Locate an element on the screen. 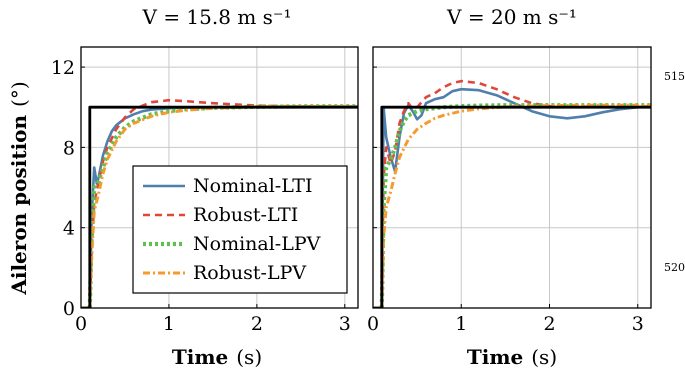 Image resolution: width=685 pixels, height=376 pixels. right-x-axis-label-bold: Time is located at coordinates (495, 357).